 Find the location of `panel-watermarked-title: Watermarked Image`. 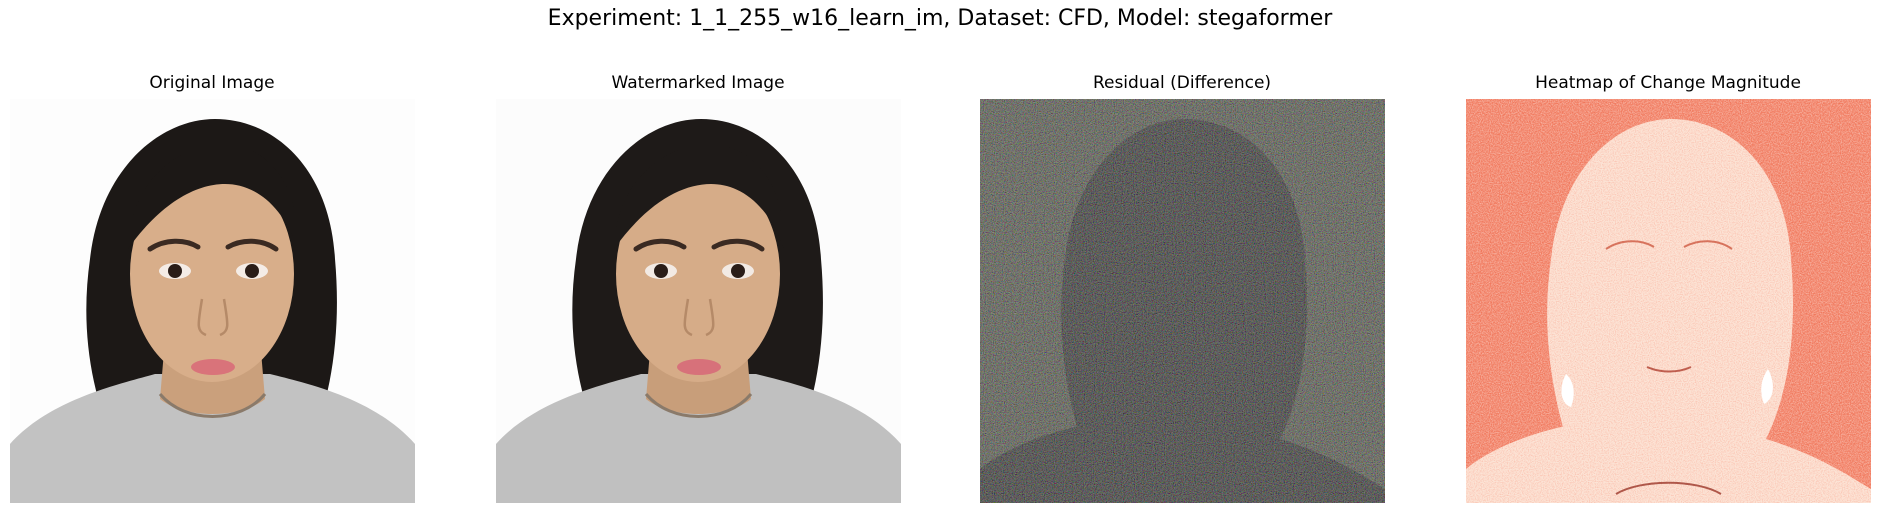

panel-watermarked-title: Watermarked Image is located at coordinates (698, 83).